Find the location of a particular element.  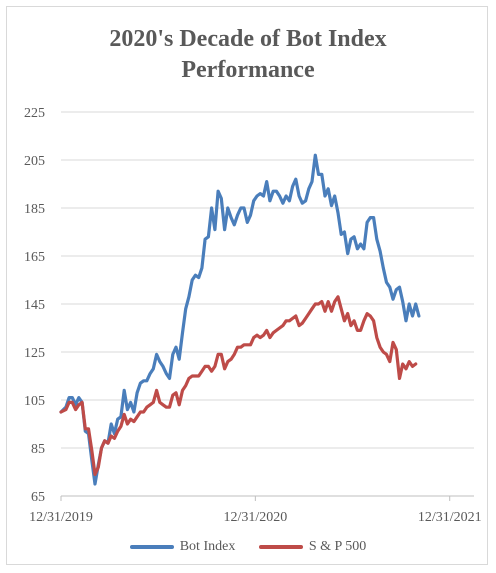

y-tick-label: 185 is located at coordinates (34, 209).